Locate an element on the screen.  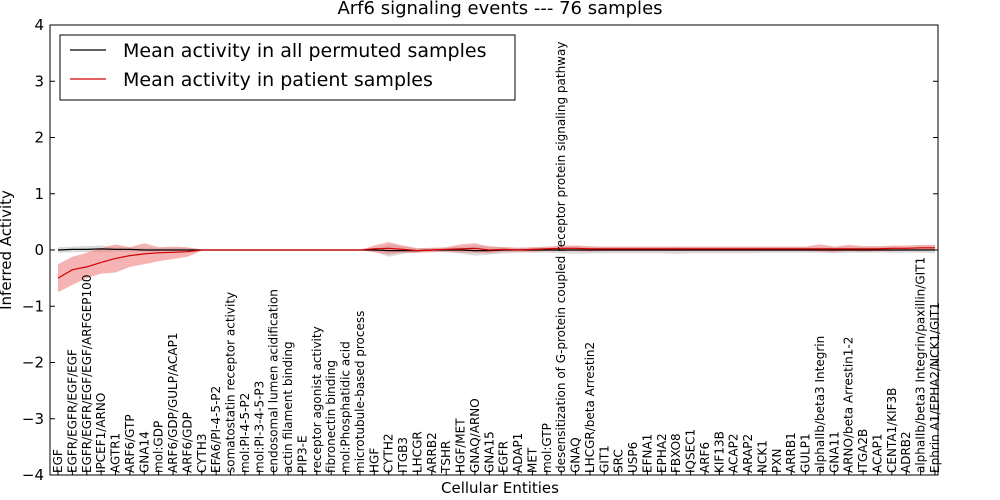
x-tick-label: EGFR is located at coordinates (504, 457).